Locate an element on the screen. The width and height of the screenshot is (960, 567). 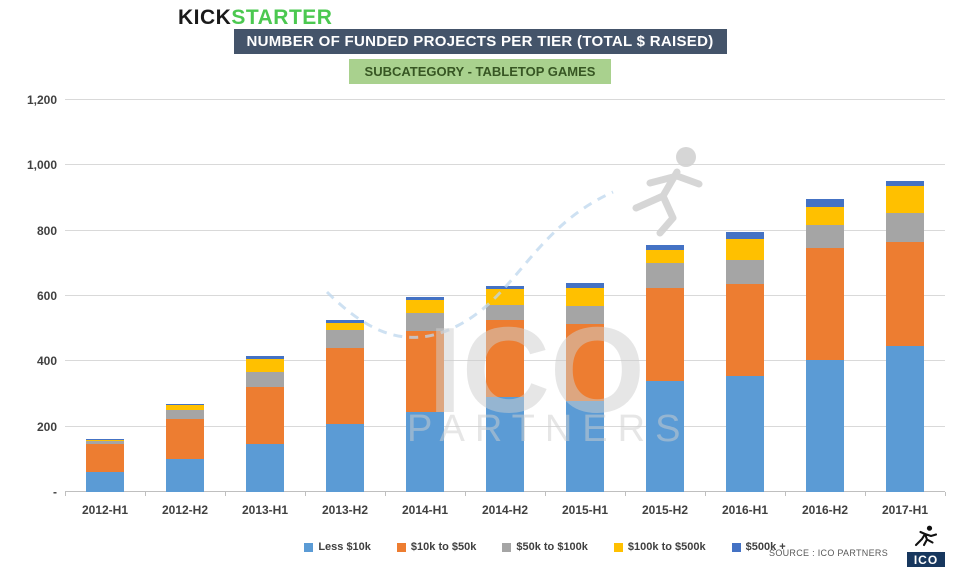
x-tick-label: 2013-H2 is located at coordinates (345, 510).